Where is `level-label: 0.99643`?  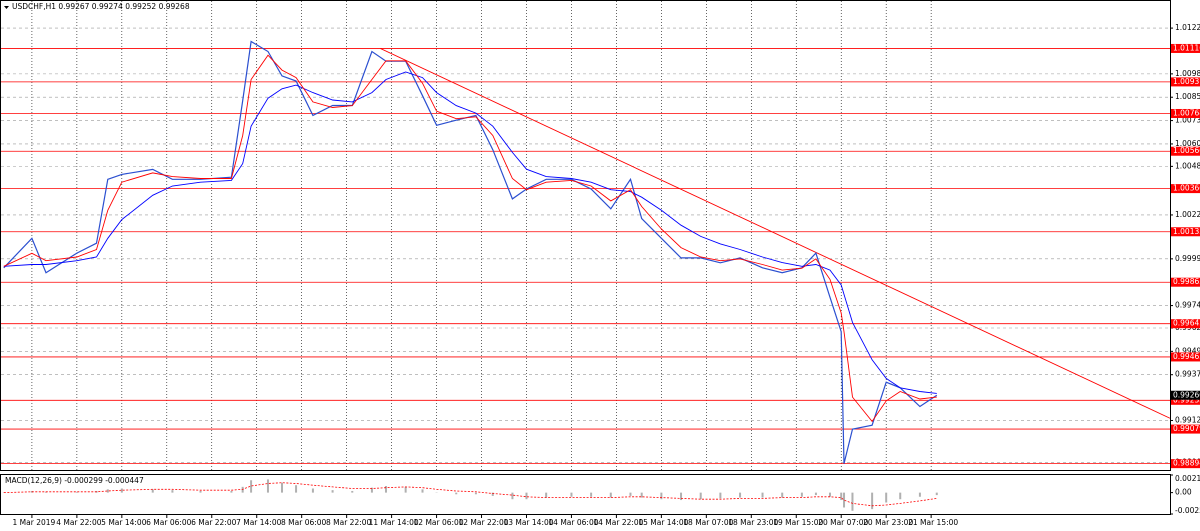
level-label: 0.99643 is located at coordinates (1186, 323).